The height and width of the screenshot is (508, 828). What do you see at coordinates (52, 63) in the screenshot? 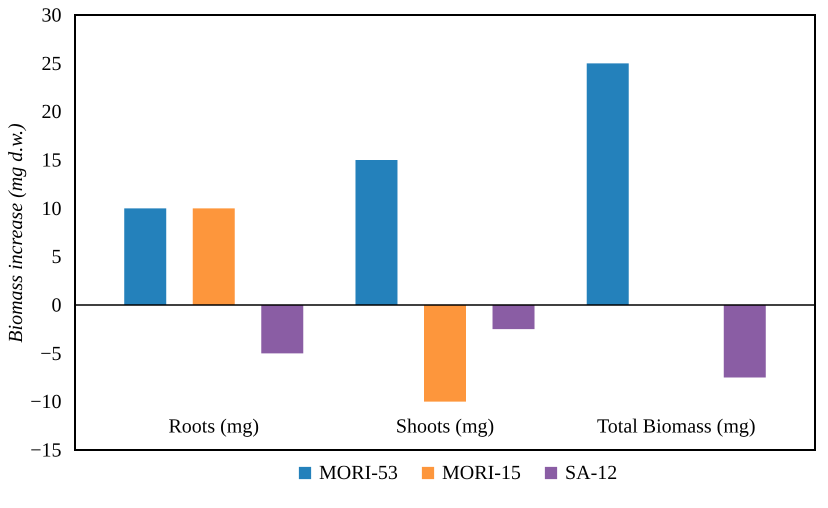
I see `y-tick-label: 25` at bounding box center [52, 63].